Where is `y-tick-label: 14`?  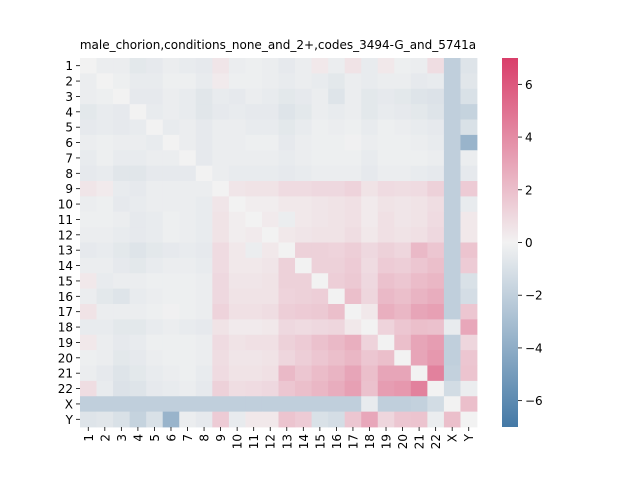 y-tick-label: 14 is located at coordinates (65, 266).